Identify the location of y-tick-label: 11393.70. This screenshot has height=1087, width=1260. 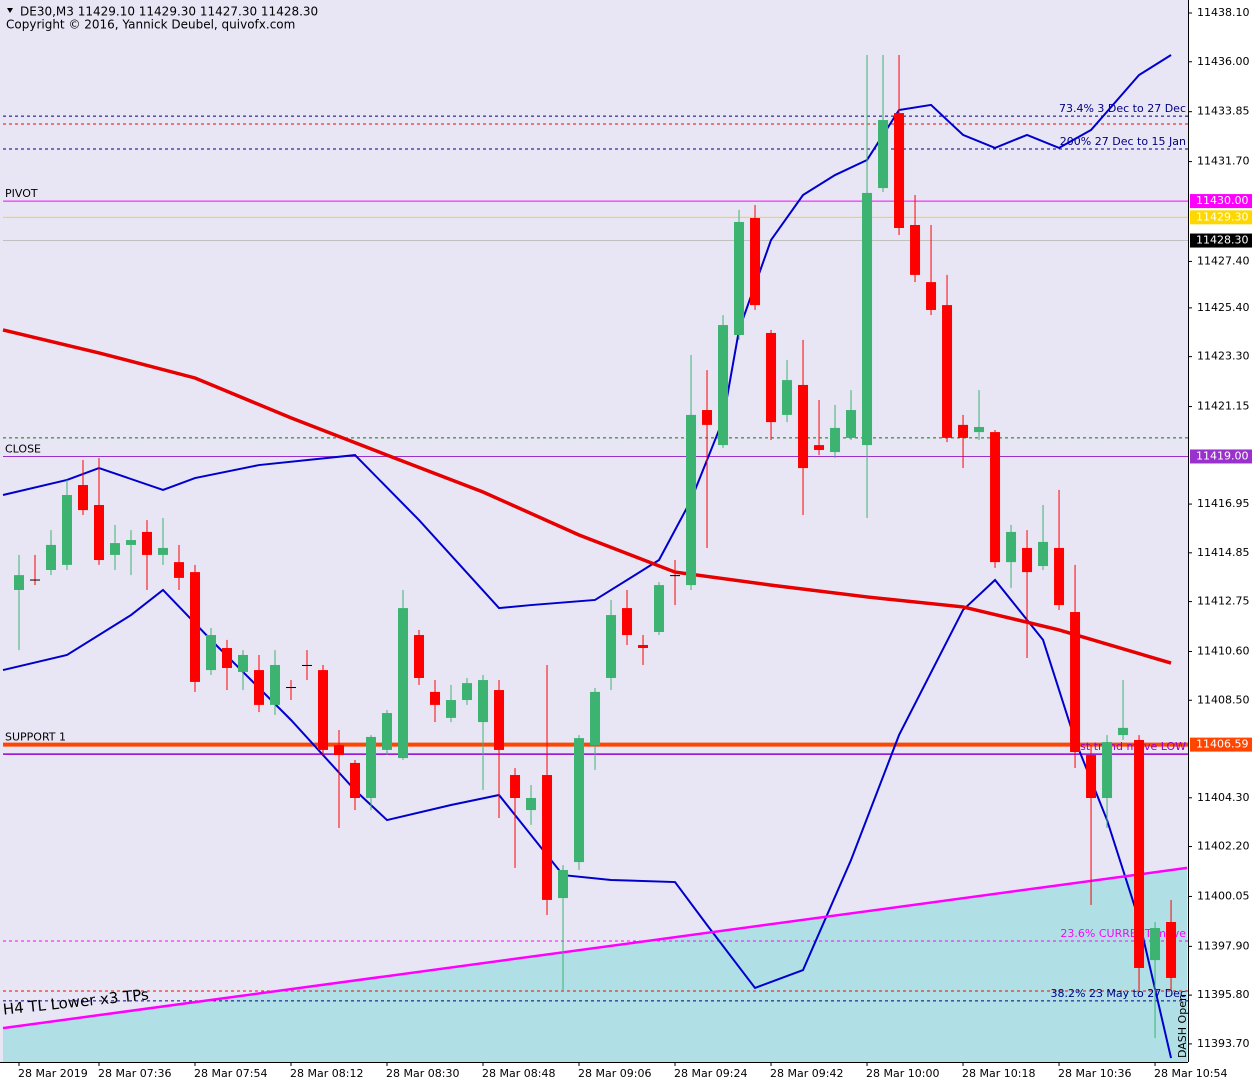
(1223, 1043).